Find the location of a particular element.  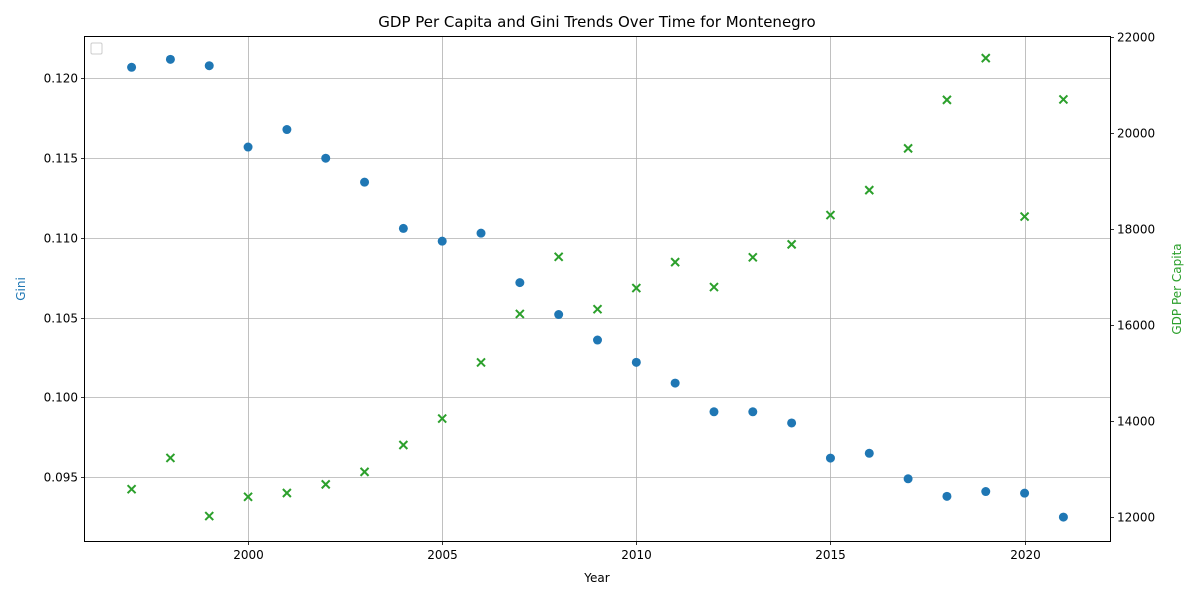

legend-box is located at coordinates (96, 48).